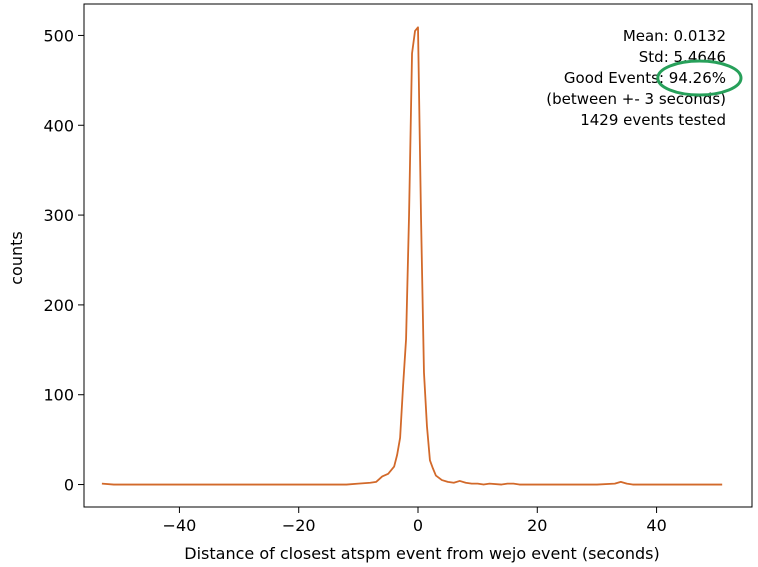  I want to click on y-tick-label: 400, so click(58, 125).